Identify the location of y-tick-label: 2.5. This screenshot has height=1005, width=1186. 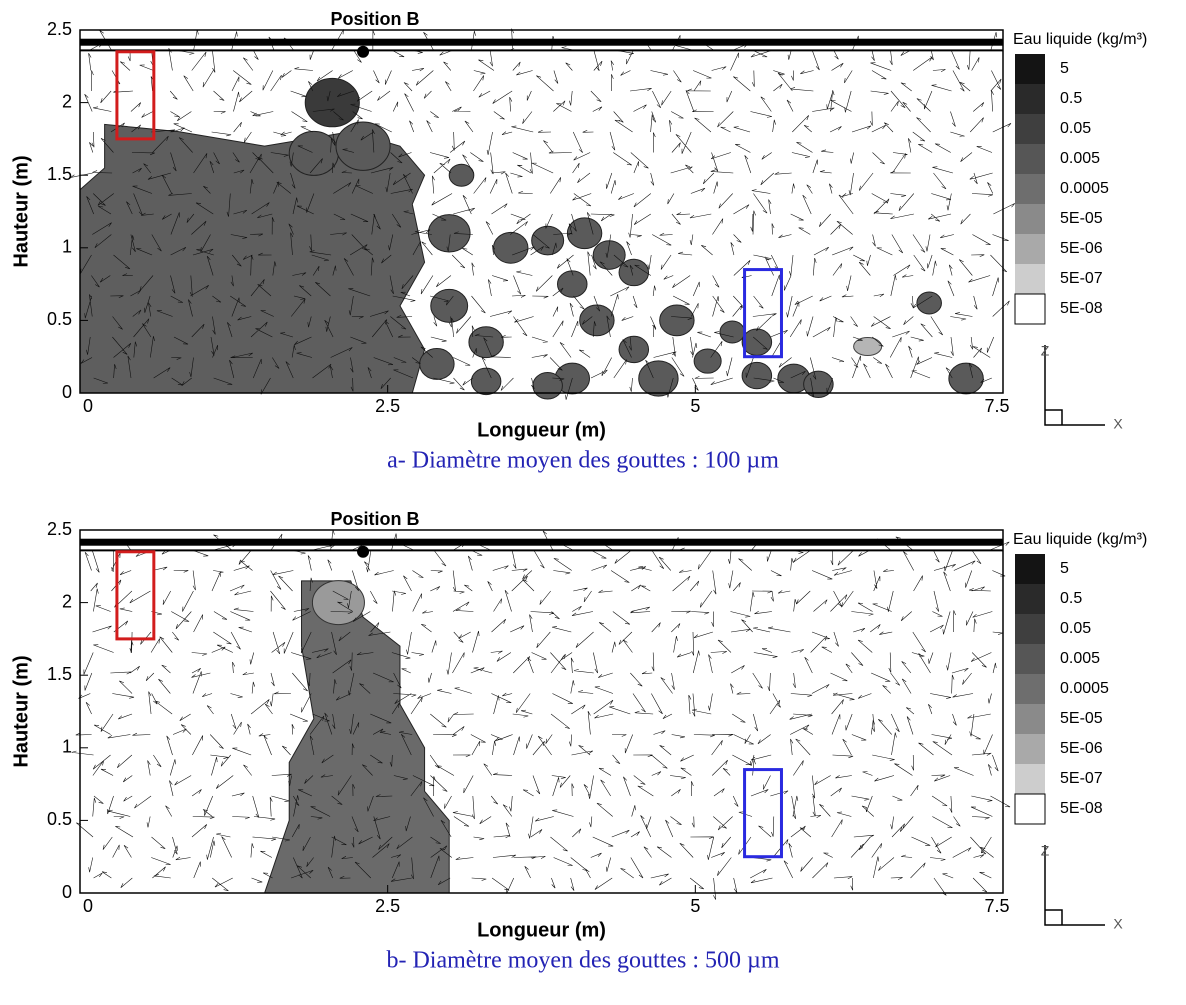
(59, 529).